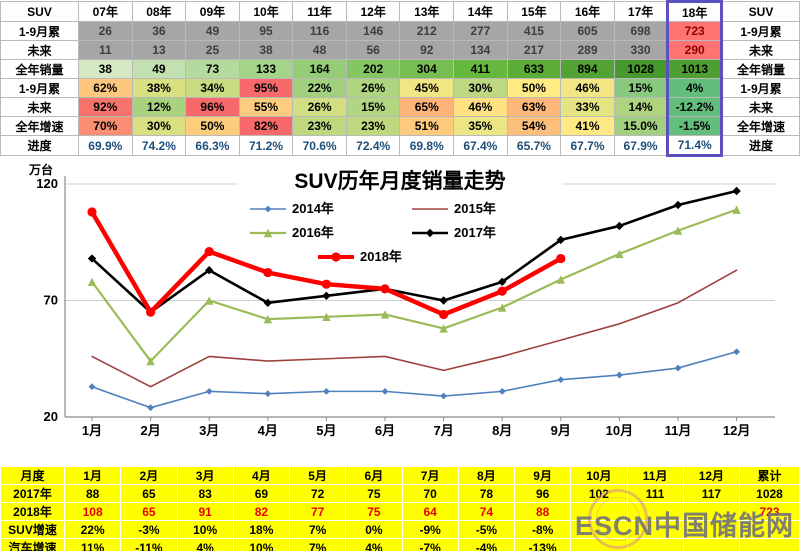  What do you see at coordinates (542, 511) in the screenshot?
I see `cell: 88` at bounding box center [542, 511].